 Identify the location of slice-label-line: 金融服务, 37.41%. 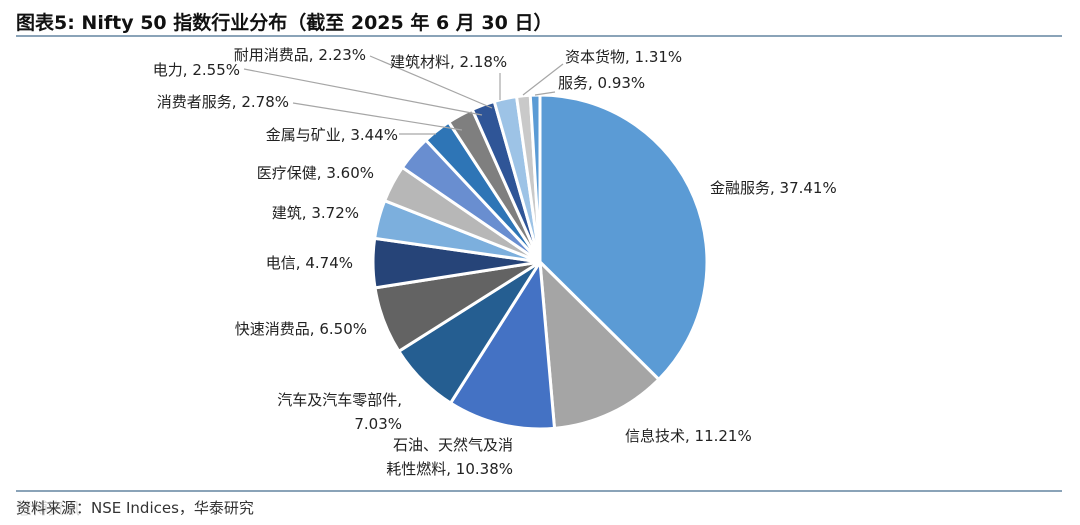
(773, 188).